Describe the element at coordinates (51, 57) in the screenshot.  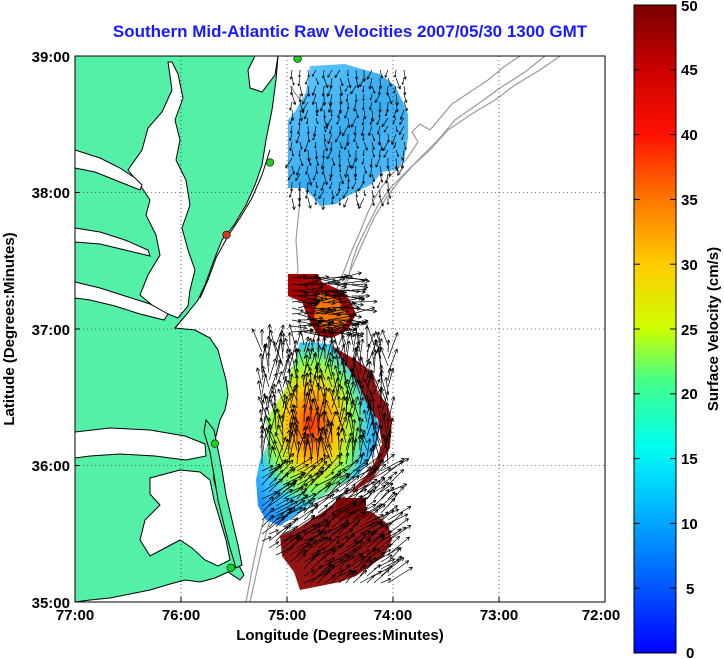
I see `y-tick-label: 39:00` at that location.